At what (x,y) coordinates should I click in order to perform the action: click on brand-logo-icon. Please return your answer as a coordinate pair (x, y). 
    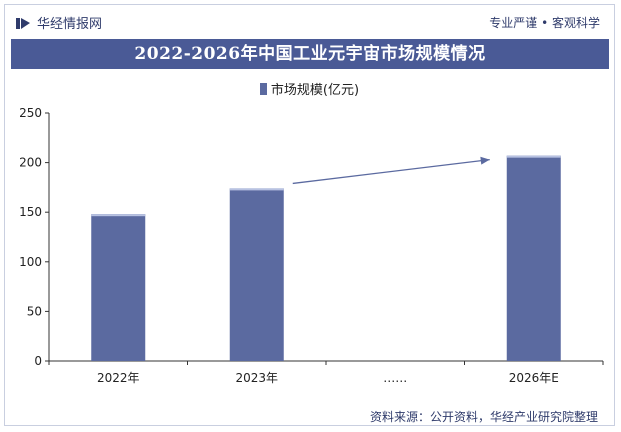
    Looking at the image, I should click on (23, 23).